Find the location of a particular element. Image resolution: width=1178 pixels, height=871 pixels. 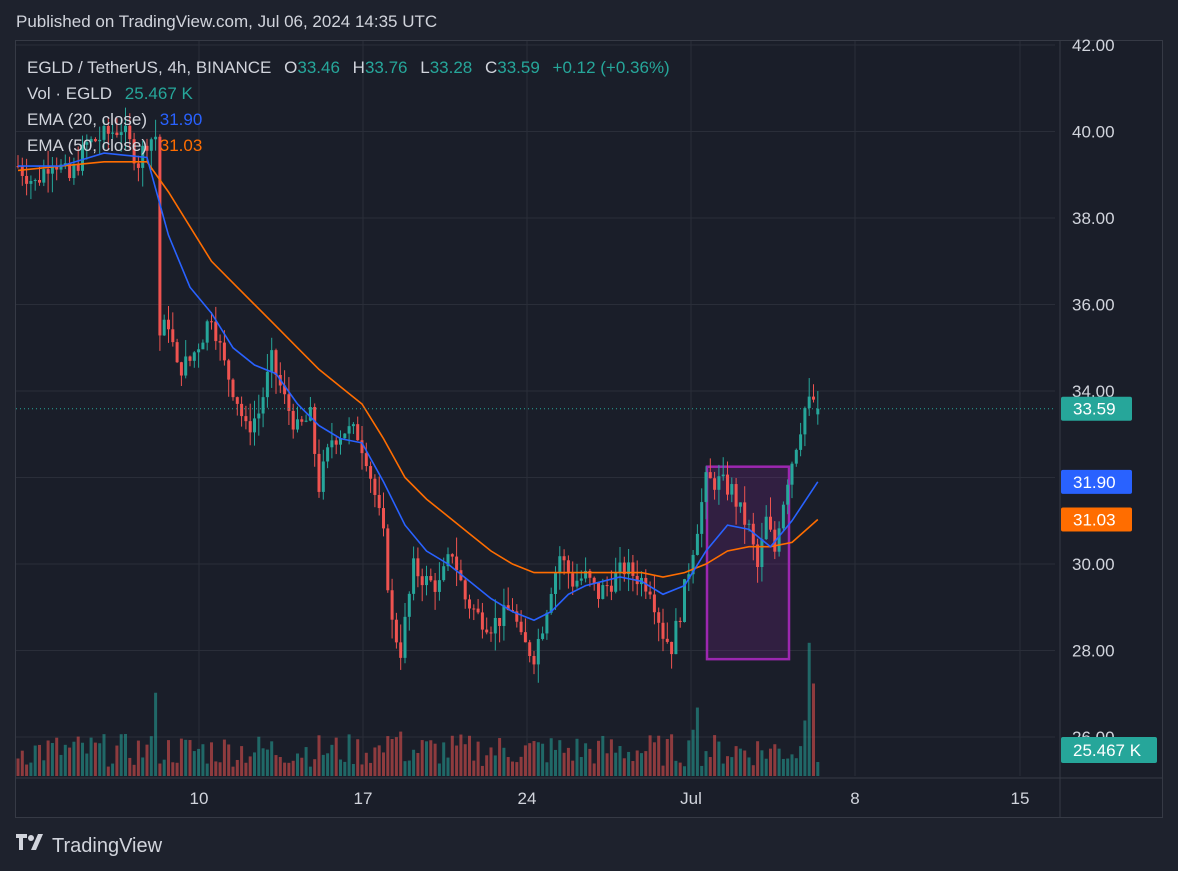

price-badge is located at coordinates (1096, 519).